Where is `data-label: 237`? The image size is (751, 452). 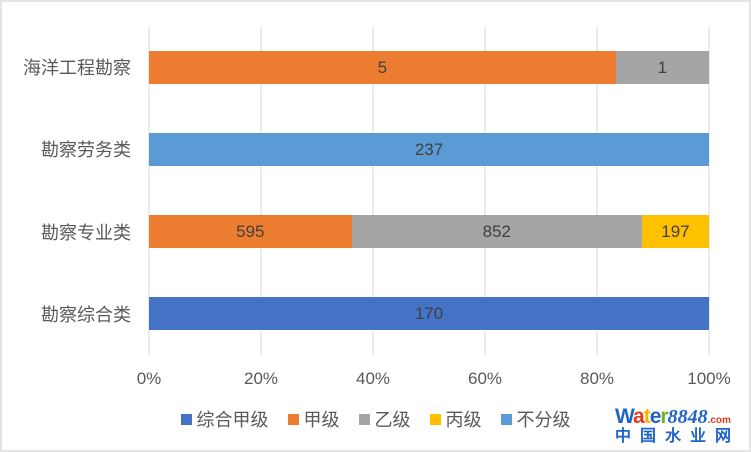
data-label: 237 is located at coordinates (429, 149).